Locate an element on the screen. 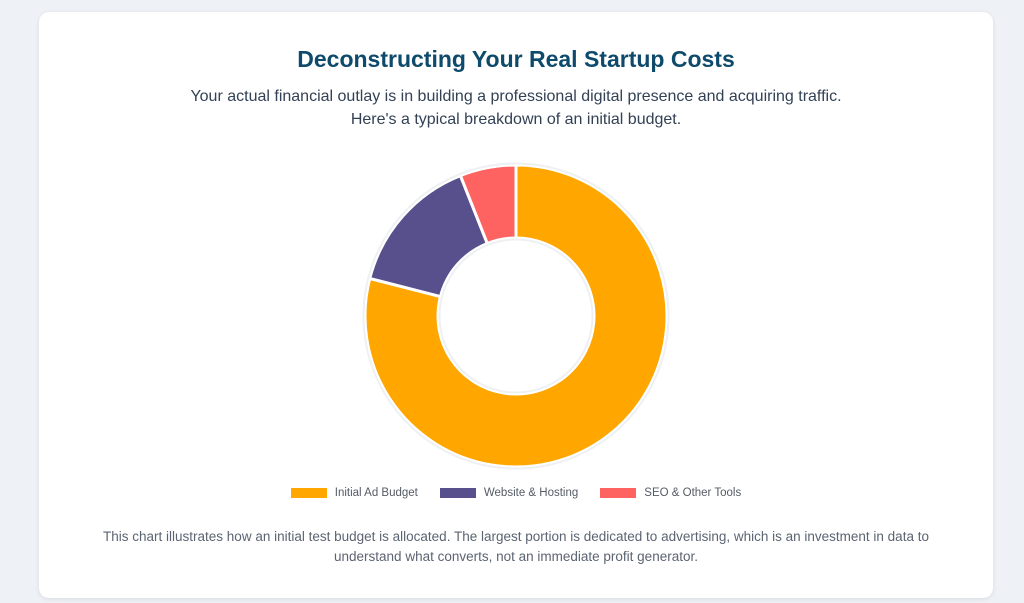 The image size is (1024, 603). legend-item-ad-budget: Initial Ad Budget is located at coordinates (354, 493).